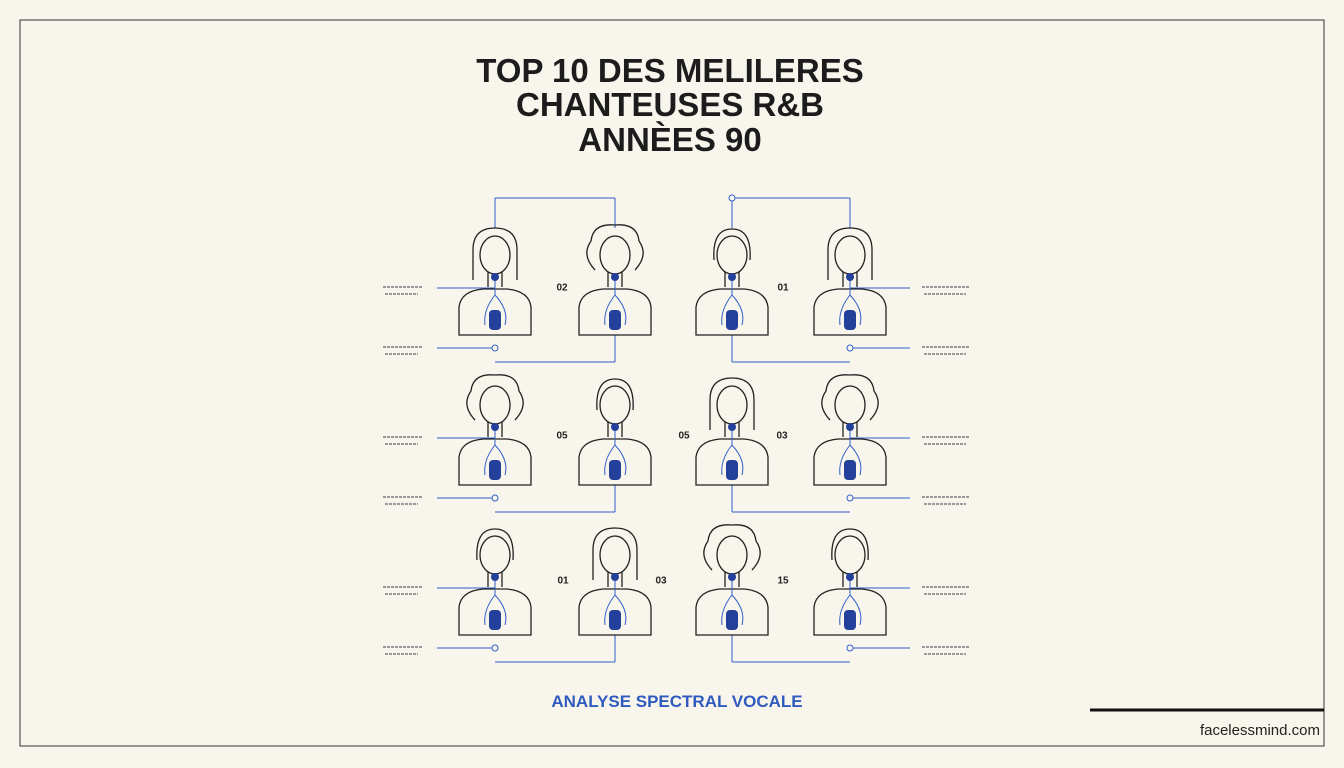 Image resolution: width=1344 pixels, height=768 pixels. I want to click on rank-label: 02, so click(562, 288).